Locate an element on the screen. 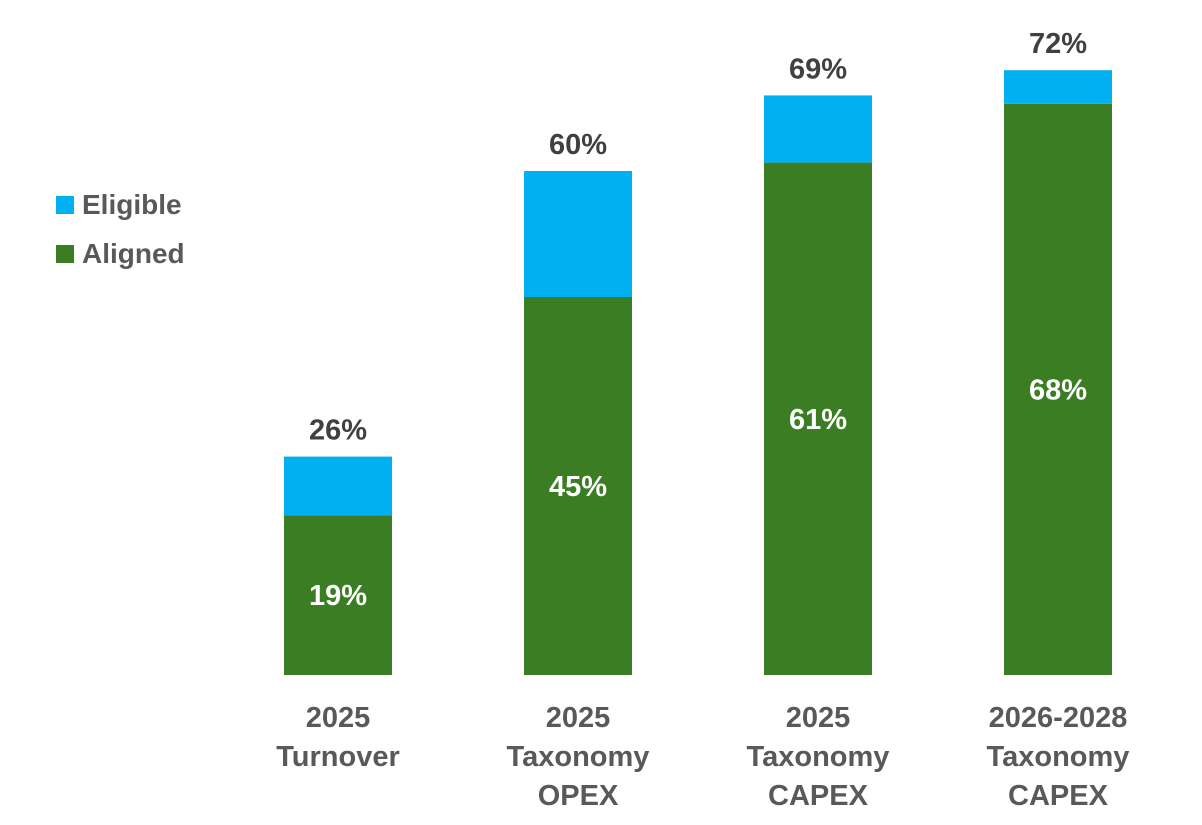  legend: Eligible Aligned is located at coordinates (120, 239).